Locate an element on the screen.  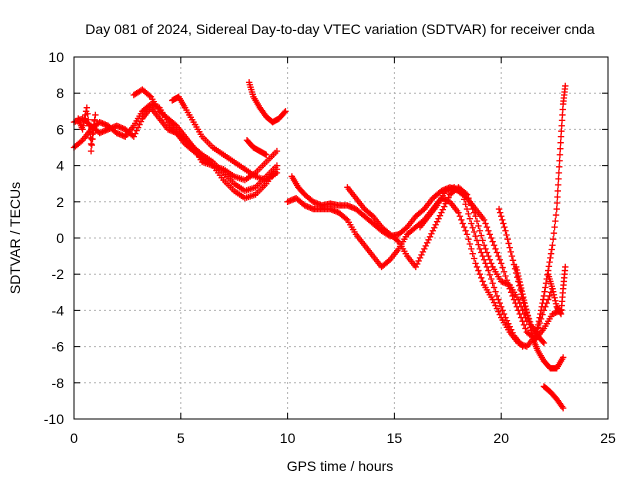
x-tick-label: 15 is located at coordinates (395, 438).